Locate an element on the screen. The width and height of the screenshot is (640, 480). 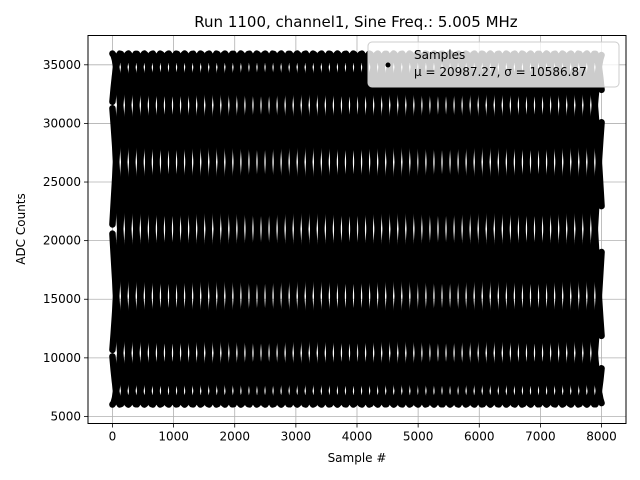
y-tick-label: 20000 is located at coordinates (62, 241).